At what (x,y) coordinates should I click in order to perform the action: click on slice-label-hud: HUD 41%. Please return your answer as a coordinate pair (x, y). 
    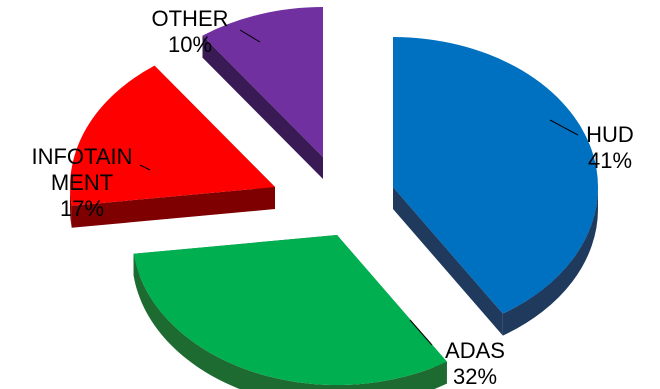
    Looking at the image, I should click on (610, 147).